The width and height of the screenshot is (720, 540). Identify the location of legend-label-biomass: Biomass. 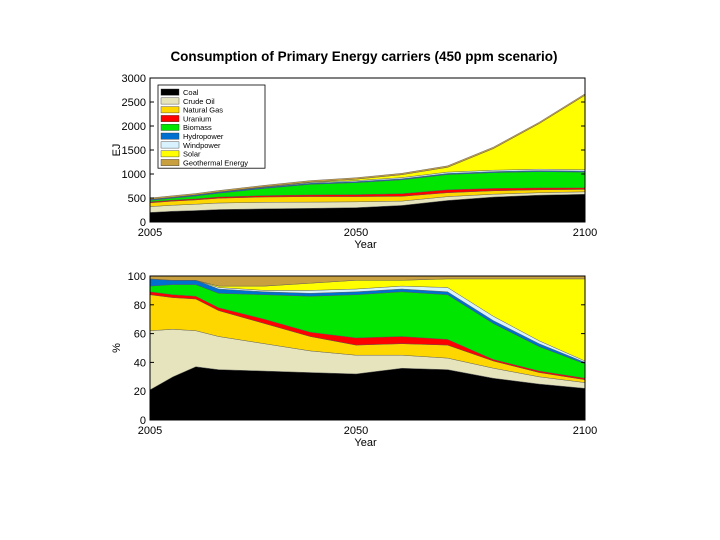
(197, 127).